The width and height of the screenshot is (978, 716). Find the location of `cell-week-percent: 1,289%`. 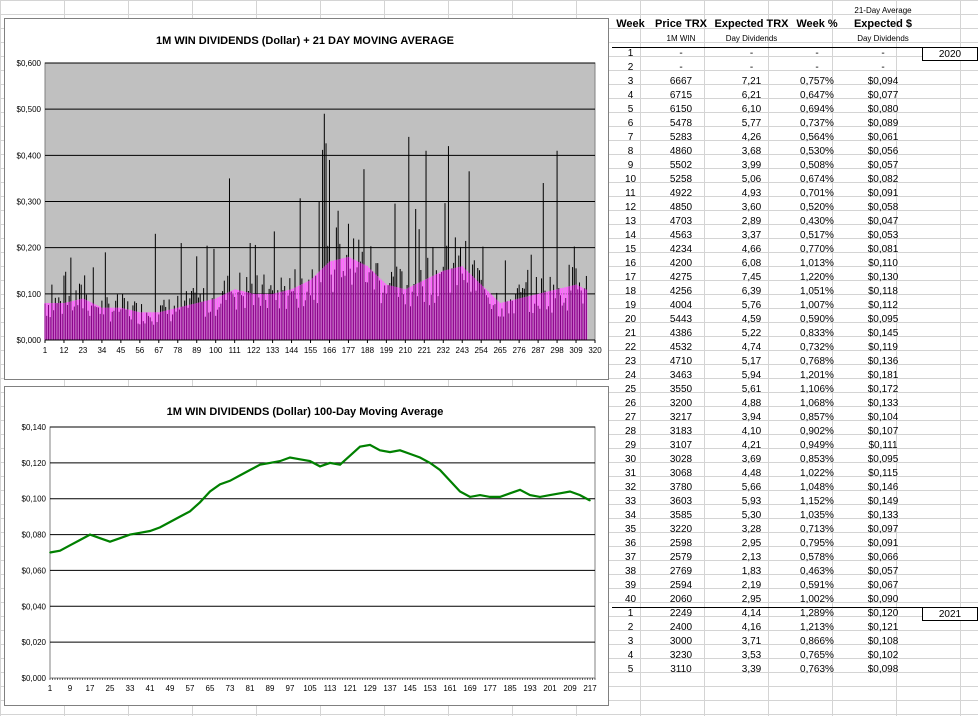

cell-week-percent: 1,289% is located at coordinates (817, 613).